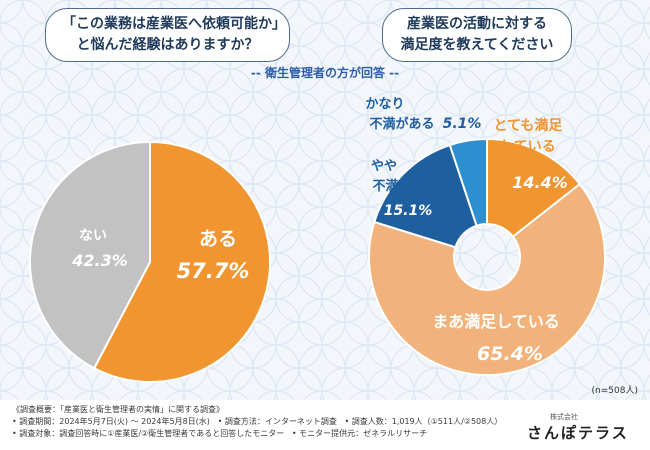 The image size is (650, 450). Describe the element at coordinates (529, 125) in the screenshot. I see `pie2-label-very-satisfied-1: とても満足` at that location.